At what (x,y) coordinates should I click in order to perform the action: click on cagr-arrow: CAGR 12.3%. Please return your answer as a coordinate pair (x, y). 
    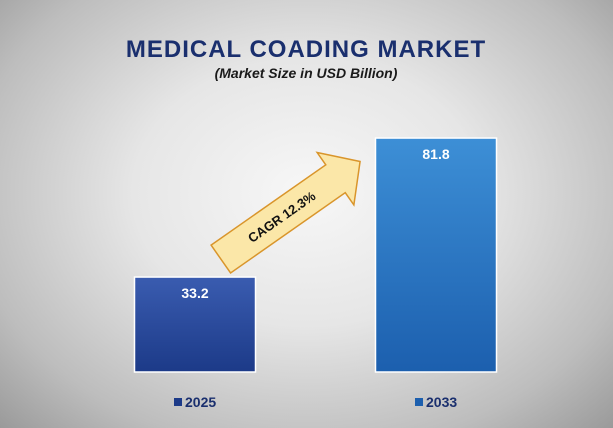
    Looking at the image, I should click on (285, 213).